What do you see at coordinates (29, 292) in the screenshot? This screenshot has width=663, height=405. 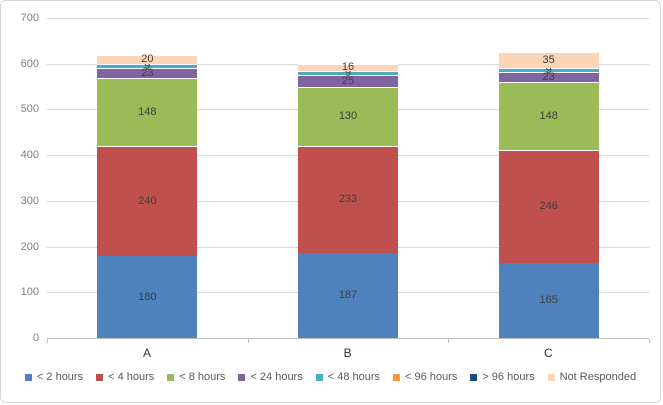 I see `y-axis-tick-label: 100` at bounding box center [29, 292].